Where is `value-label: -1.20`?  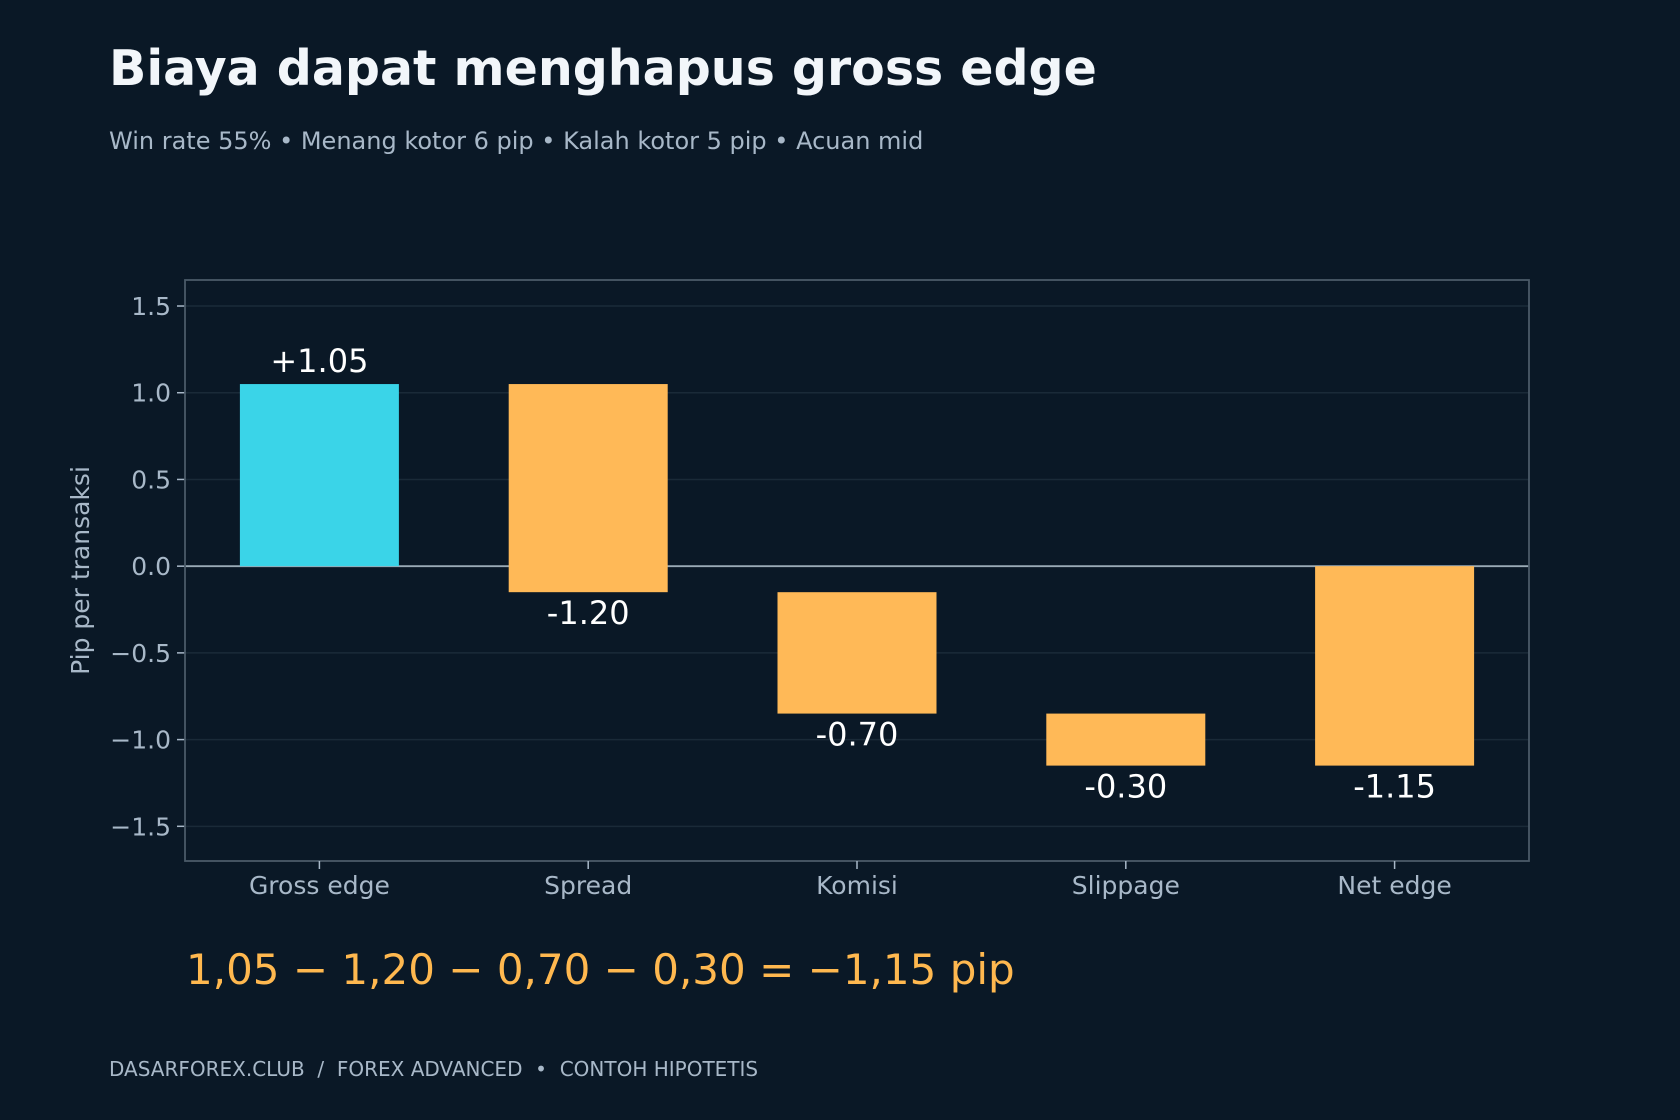 value-label: -1.20 is located at coordinates (588, 613).